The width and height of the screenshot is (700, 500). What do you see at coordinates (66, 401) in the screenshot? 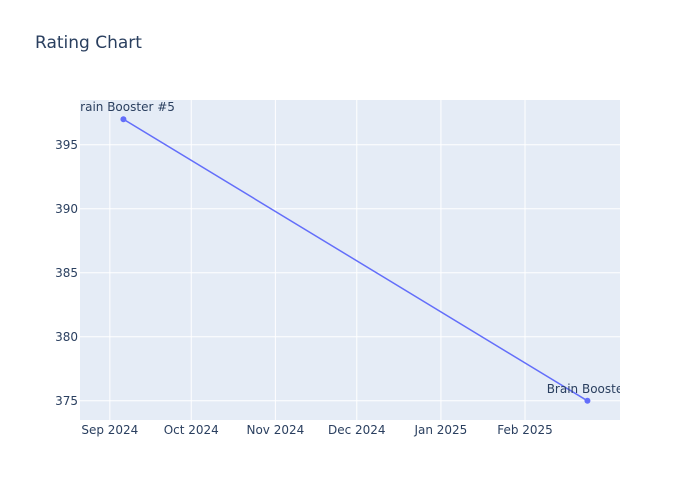
I see `y-tick-label: 375` at bounding box center [66, 401].